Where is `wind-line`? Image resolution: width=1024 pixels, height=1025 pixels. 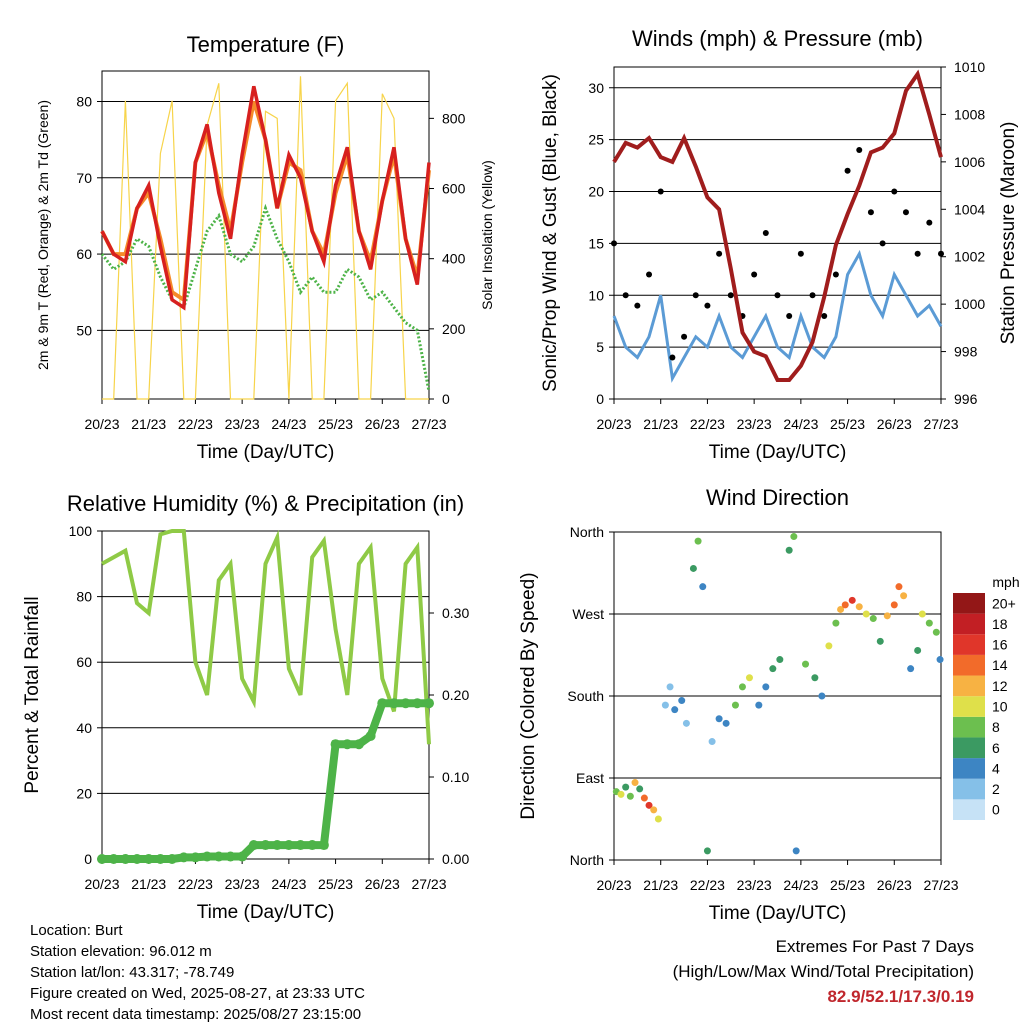 wind-line is located at coordinates (777, 316).